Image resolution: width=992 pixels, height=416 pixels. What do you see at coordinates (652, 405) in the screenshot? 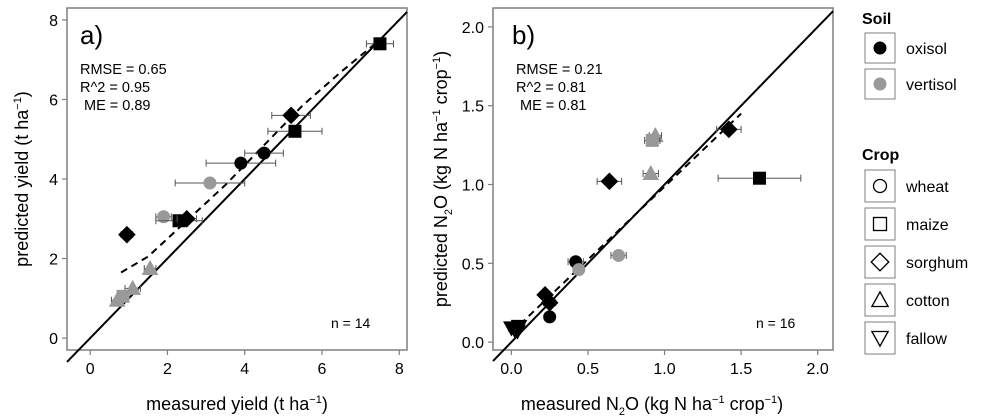
I see `panel-b-x-axis-title: measured N2O (kg N ha−1 crop−1)` at bounding box center [652, 405].